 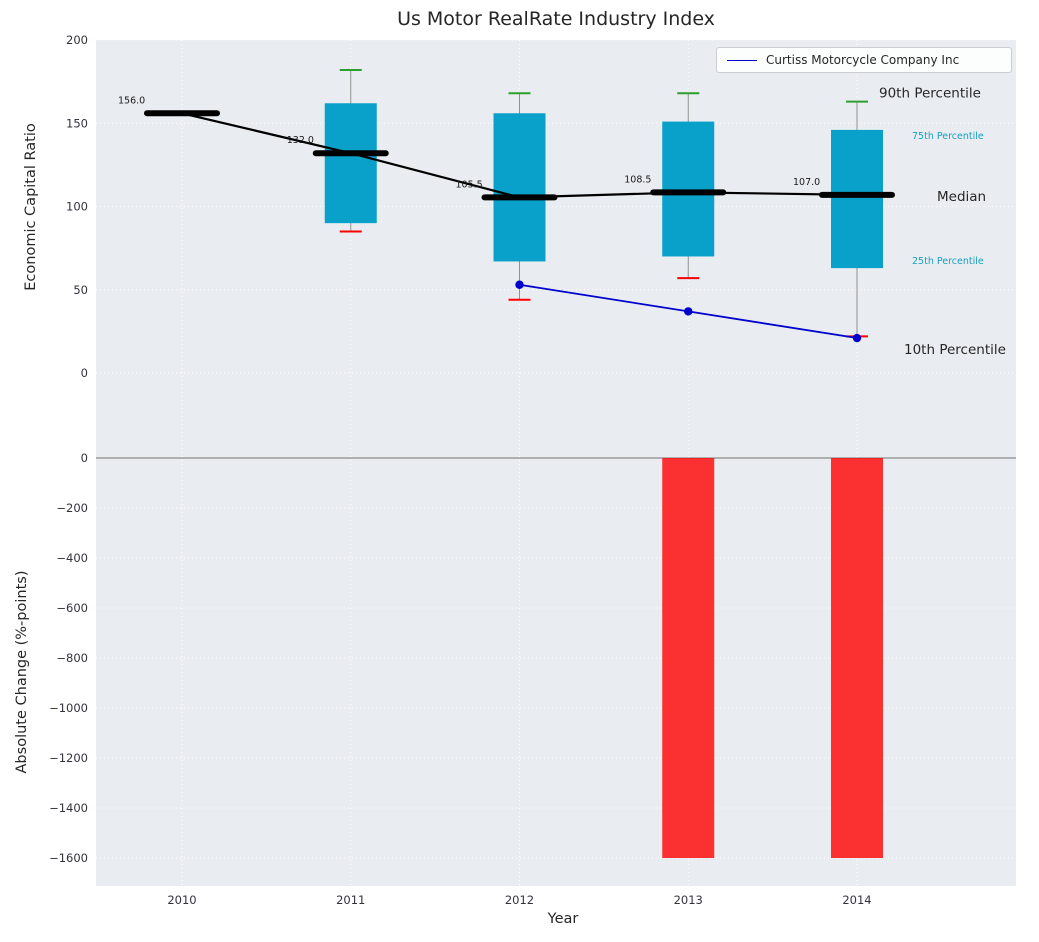 What do you see at coordinates (68, 808) in the screenshot?
I see `bottom-y-tick: −1400` at bounding box center [68, 808].